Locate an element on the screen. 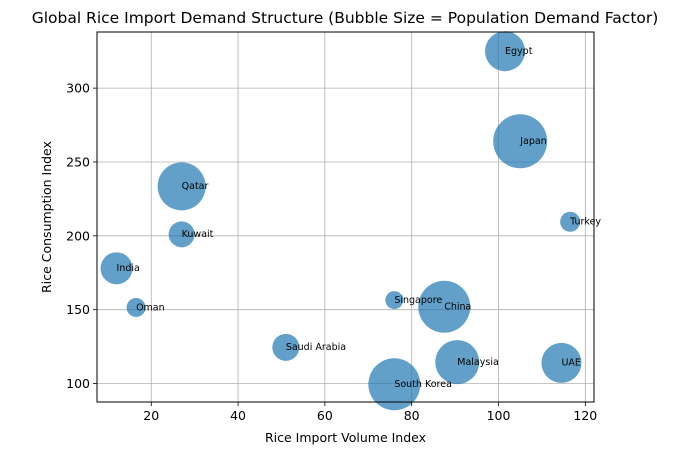 The image size is (690, 455). bubble-label: Malaysia is located at coordinates (478, 362).